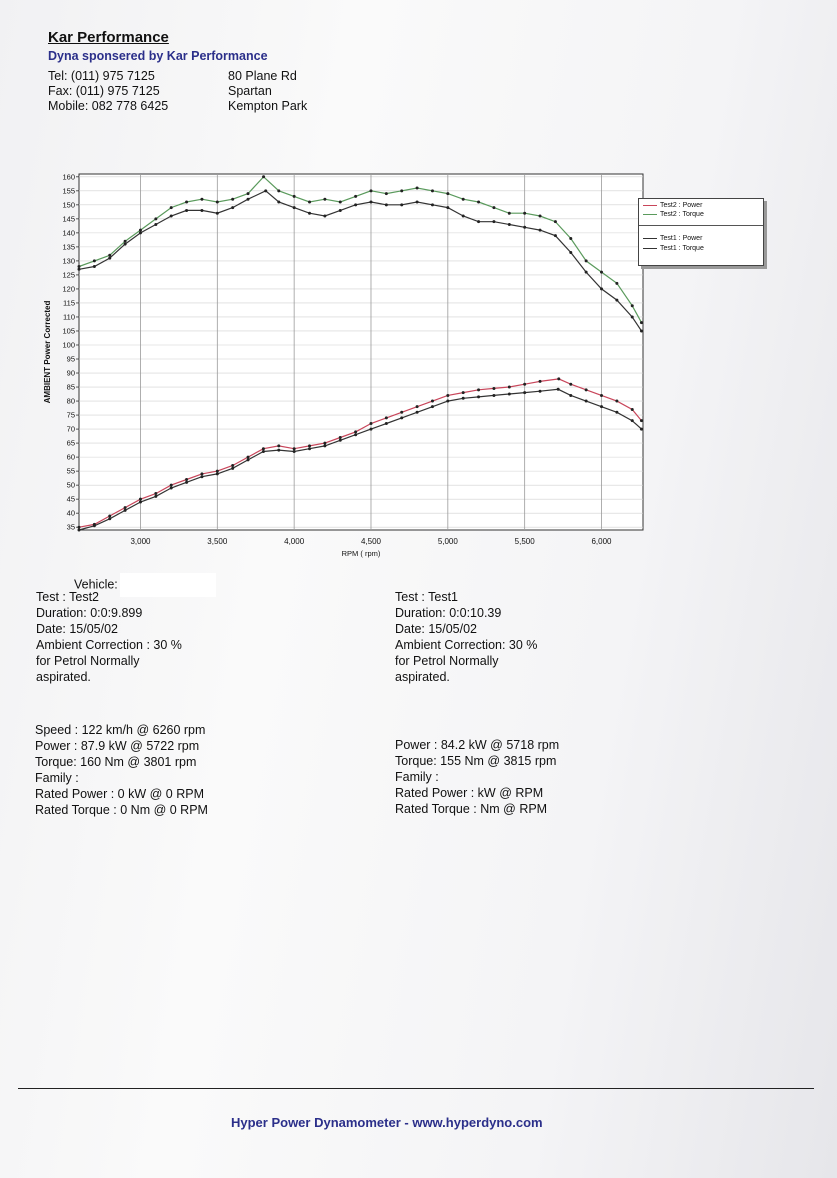 The image size is (837, 1178). What do you see at coordinates (416, 1088) in the screenshot?
I see `footer-divider` at bounding box center [416, 1088].